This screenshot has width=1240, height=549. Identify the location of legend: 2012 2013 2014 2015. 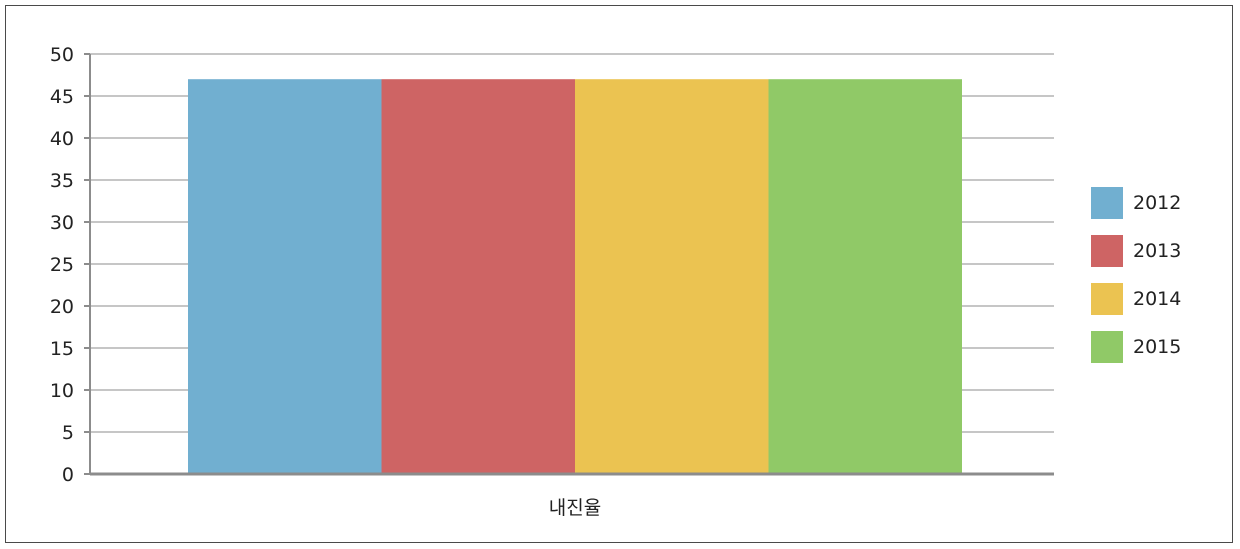
(1136, 275).